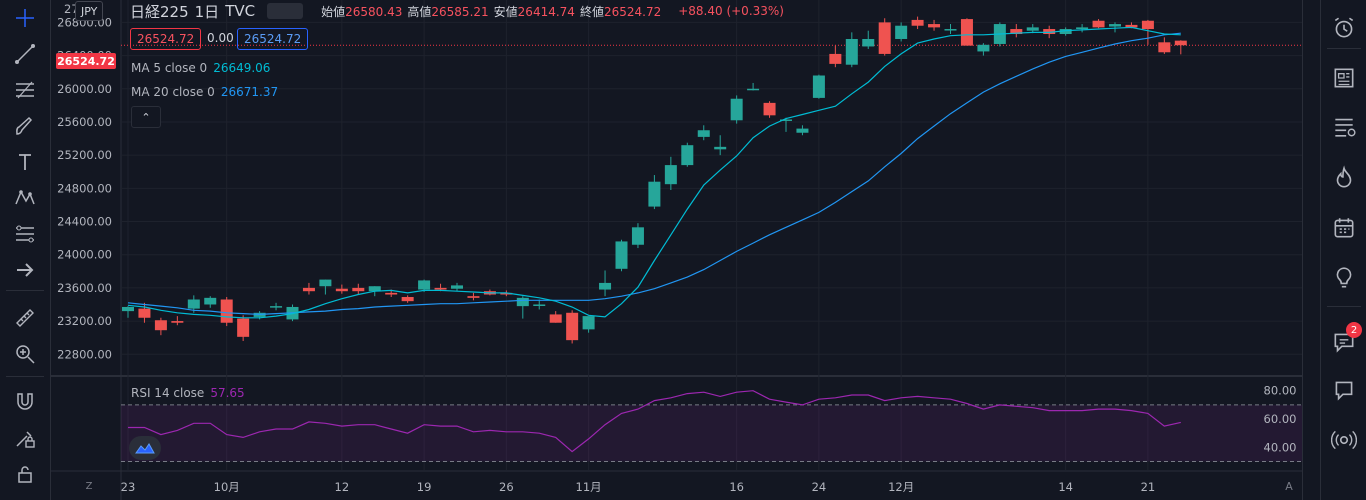 This screenshot has height=500, width=1366. What do you see at coordinates (1344, 178) in the screenshot?
I see `hotlist-icon` at bounding box center [1344, 178].